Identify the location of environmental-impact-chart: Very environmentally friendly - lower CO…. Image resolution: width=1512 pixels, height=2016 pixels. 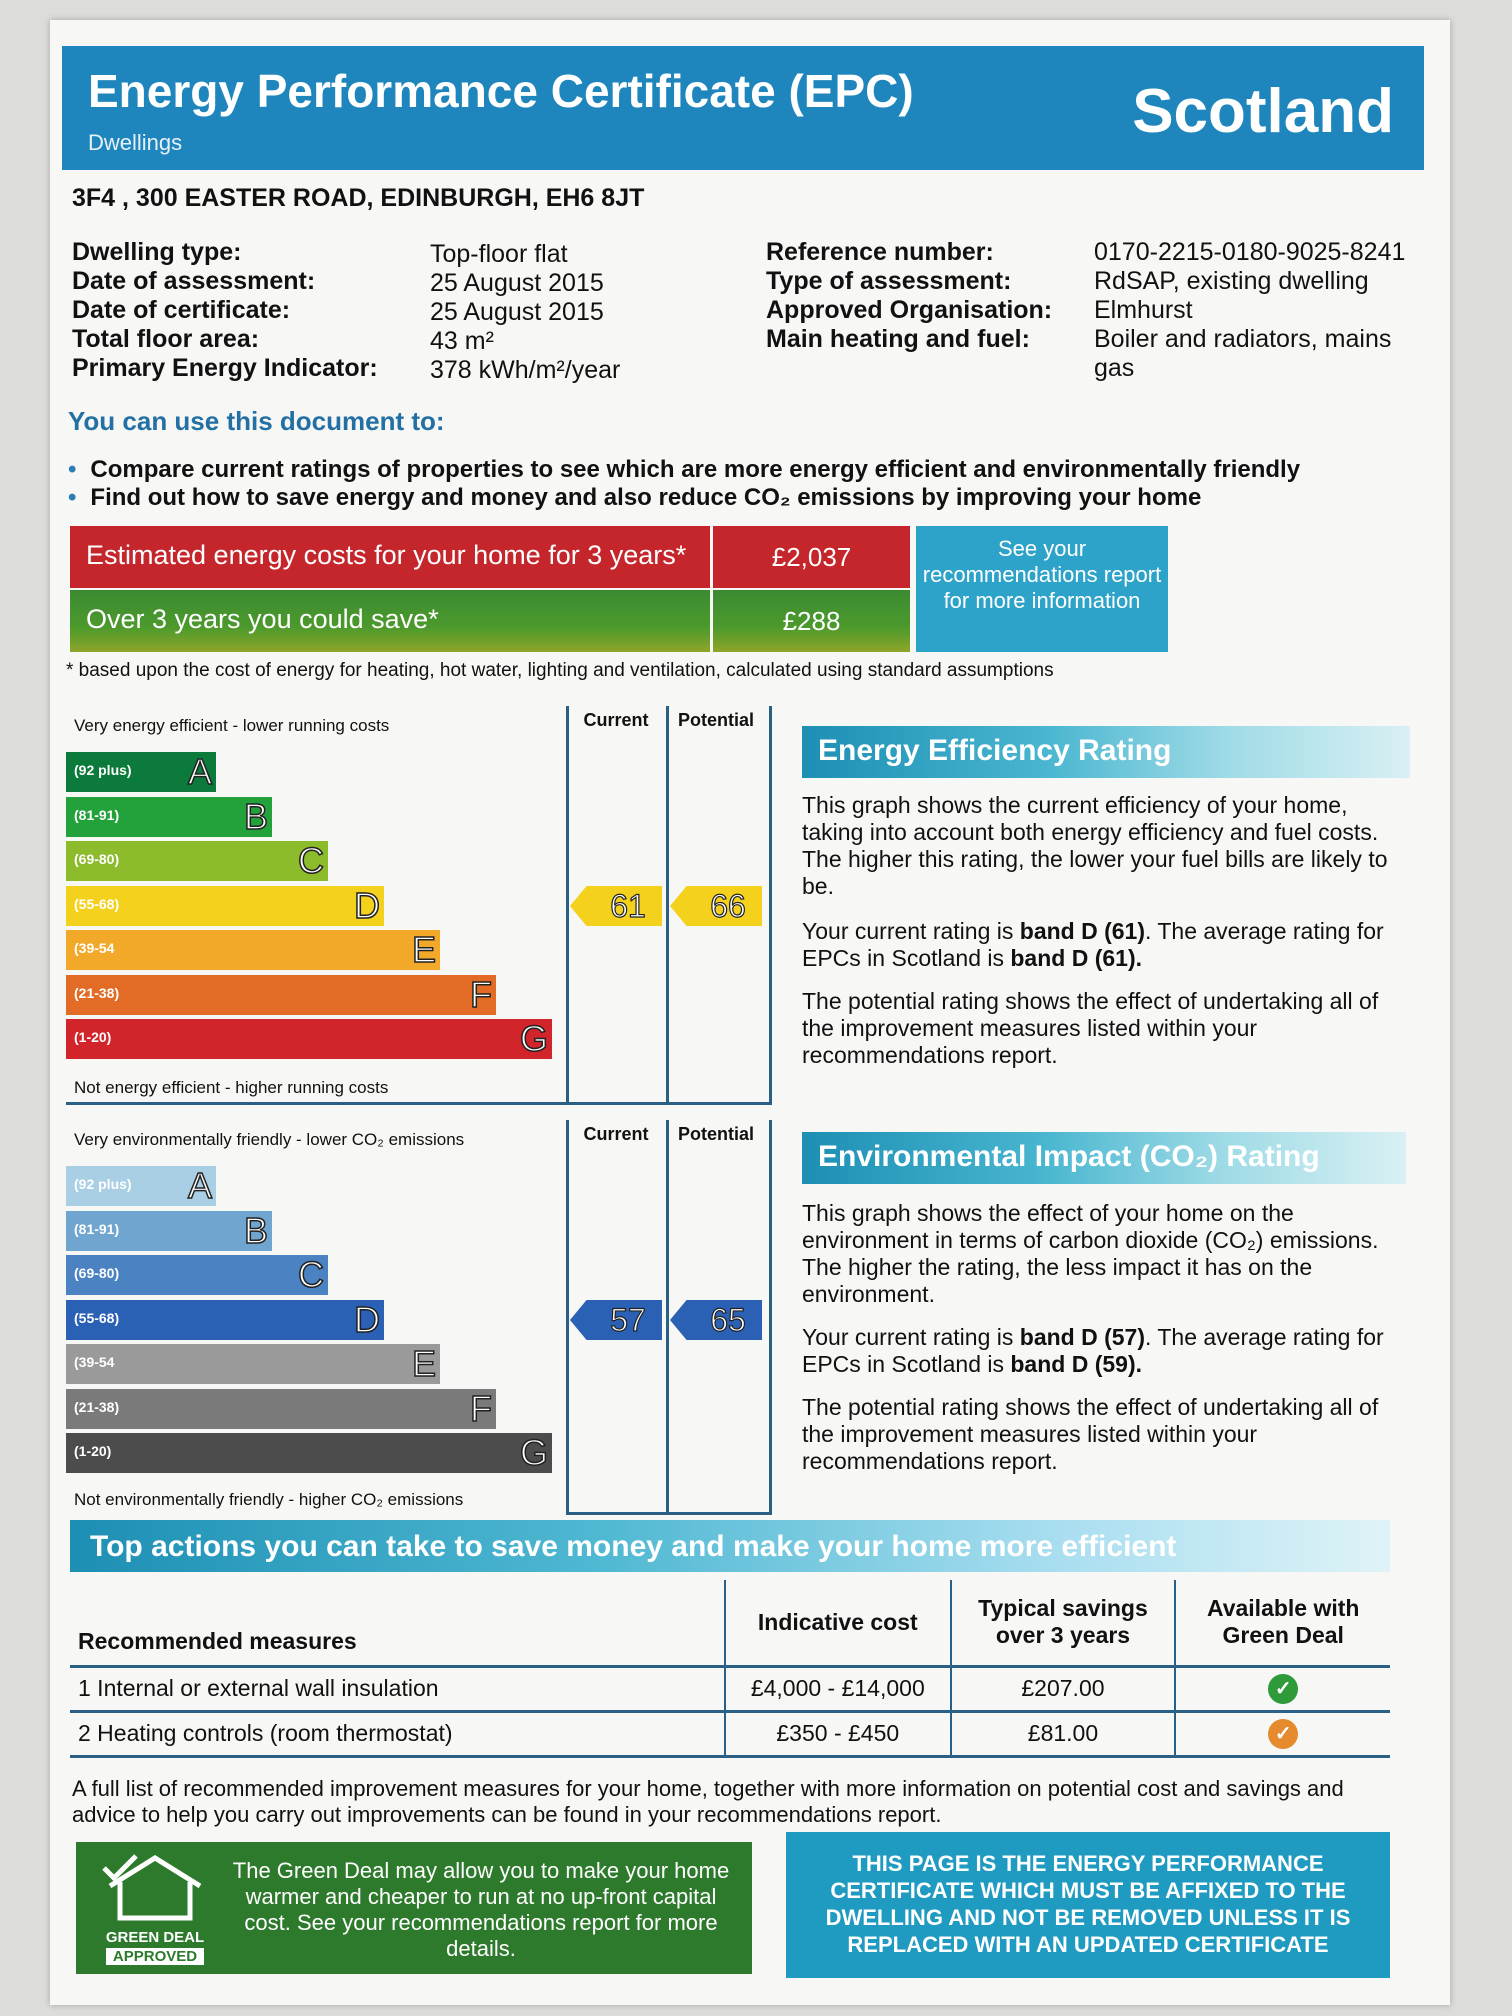
(419, 1325).